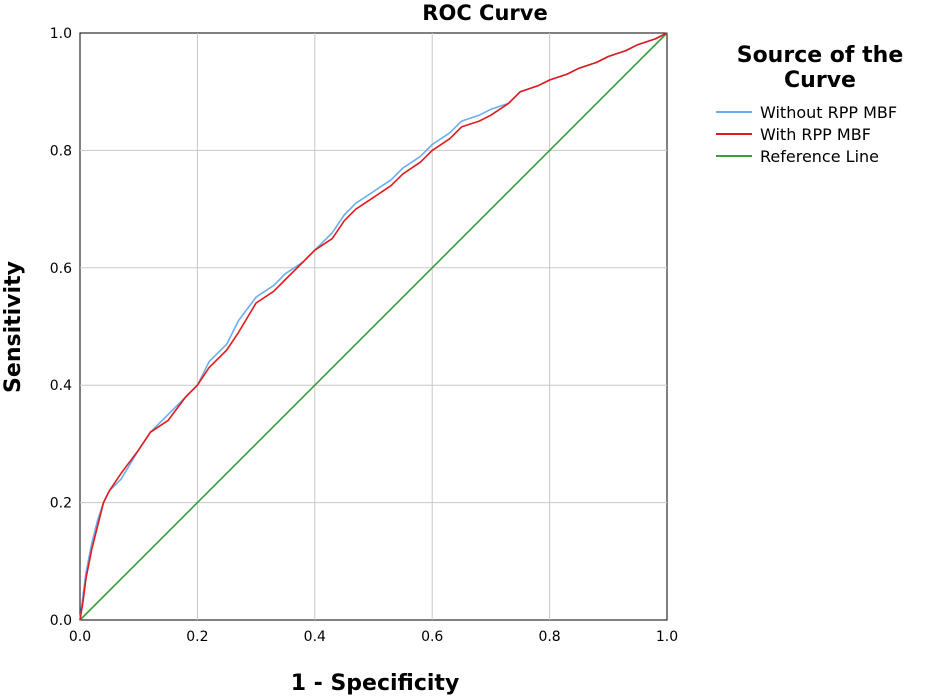 The image size is (925, 698). Describe the element at coordinates (375, 683) in the screenshot. I see `x-axis-label: 1 - Specificity` at that location.